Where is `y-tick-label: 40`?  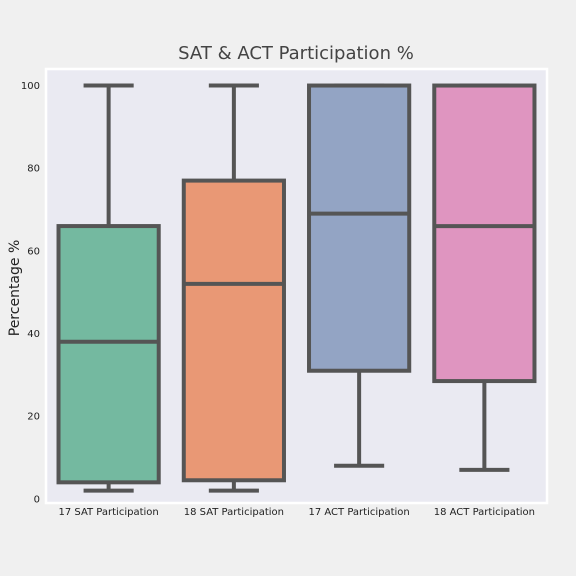
y-tick-label: 40 is located at coordinates (33, 334).